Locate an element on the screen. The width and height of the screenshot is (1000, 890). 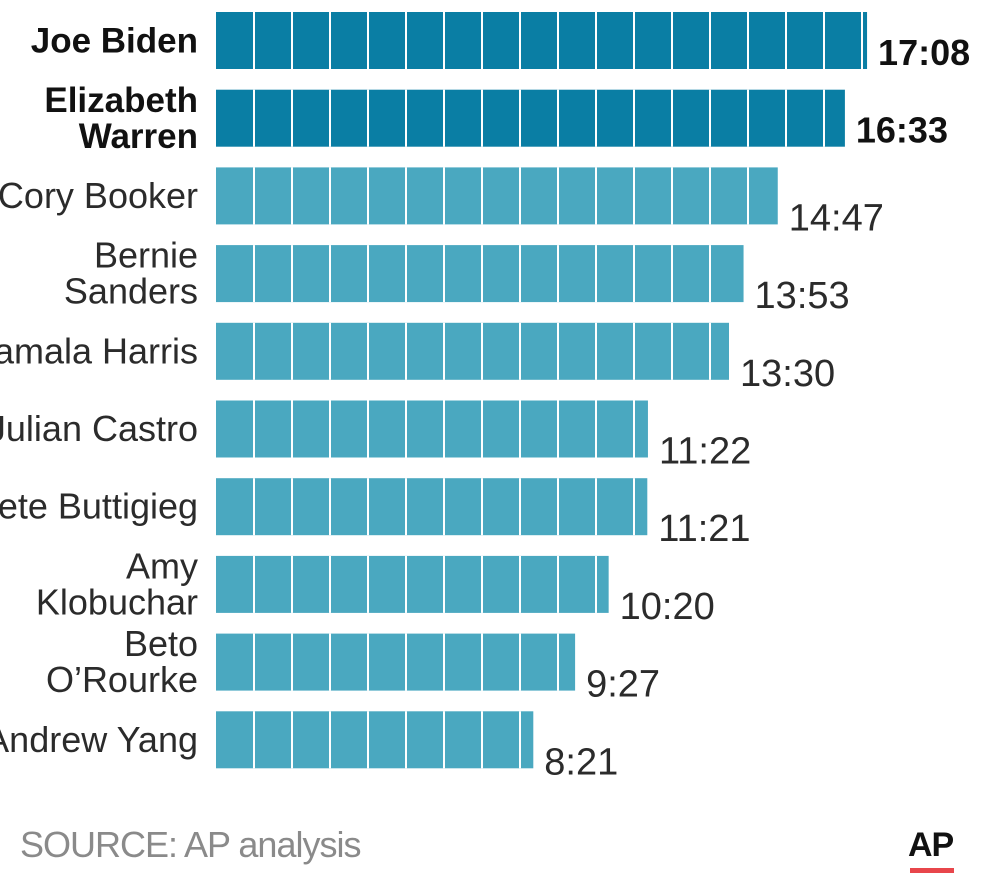
bar-row: Elizabeth Warren 16:33 is located at coordinates (496, 118).